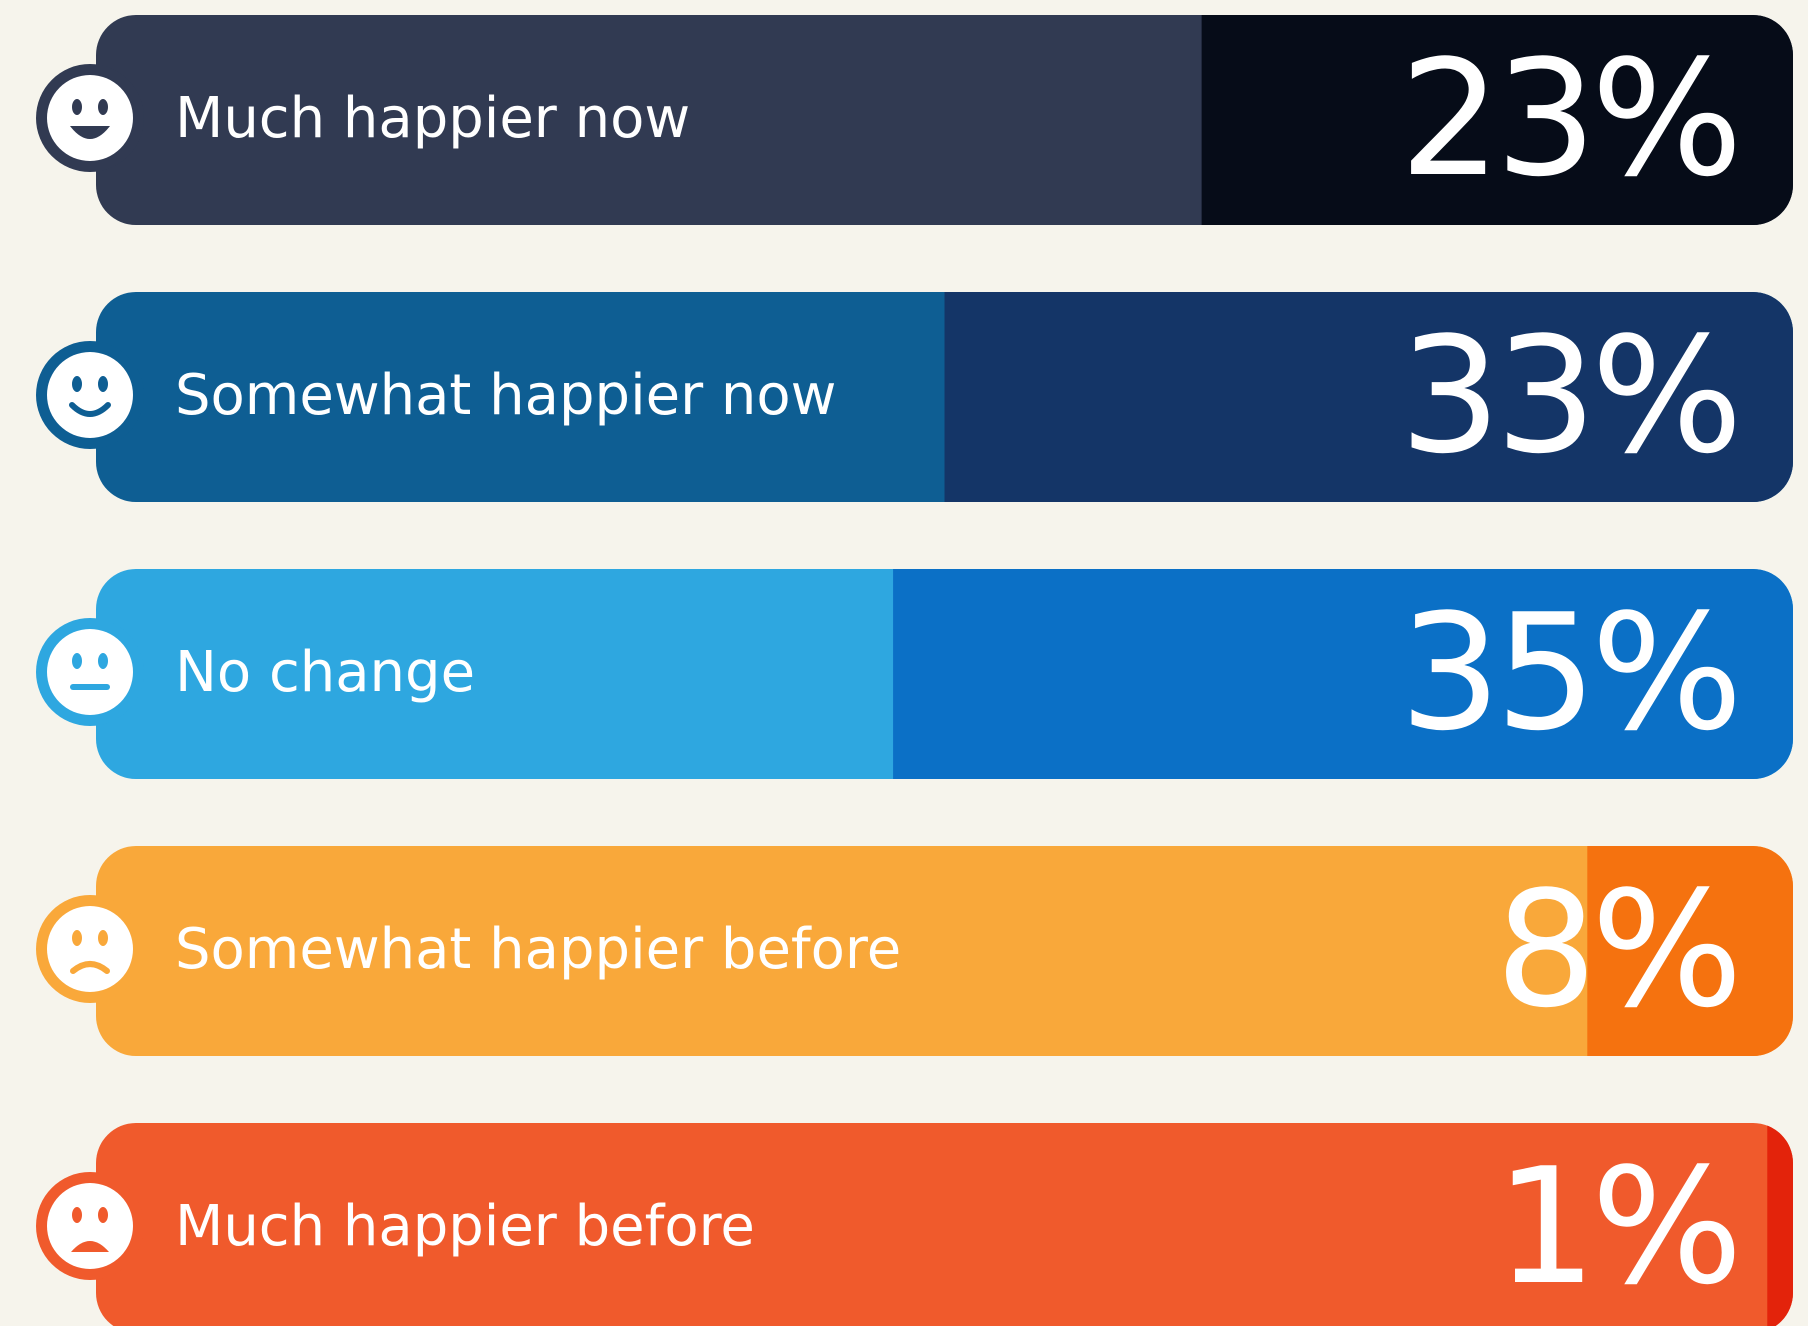  Describe the element at coordinates (465, 1226) in the screenshot. I see `category-label: Much happier before` at that location.